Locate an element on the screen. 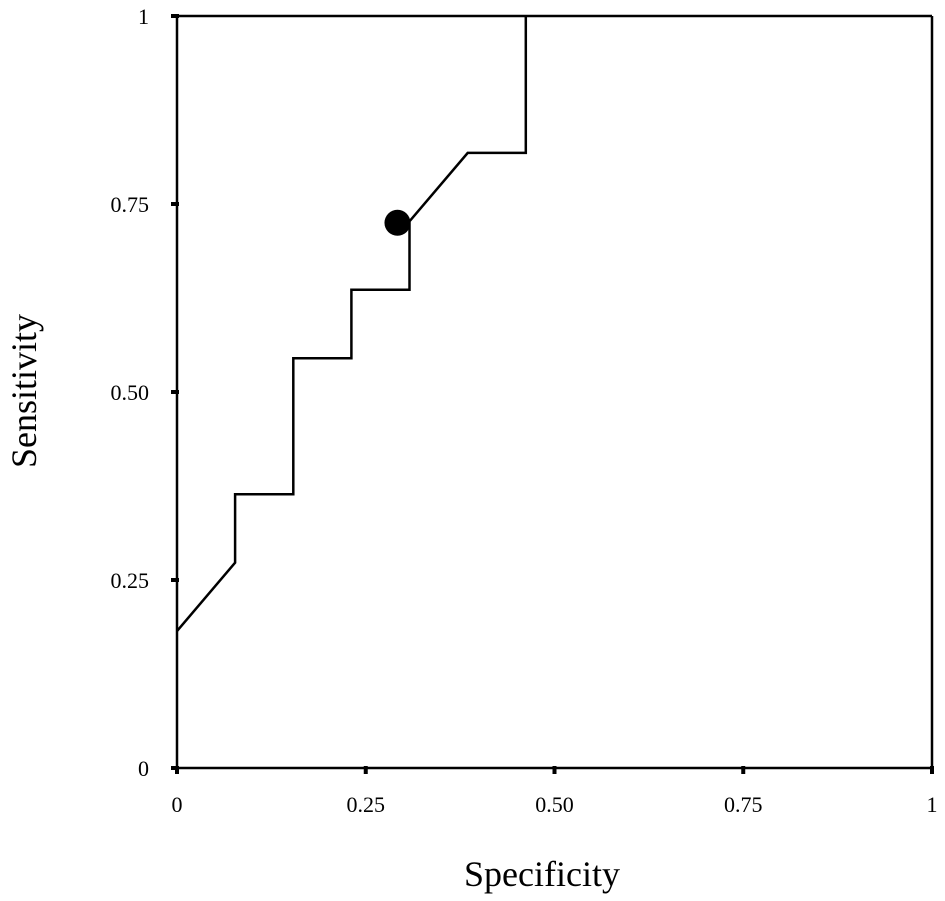 The width and height of the screenshot is (945, 901). x-tick-label: 0.25 is located at coordinates (366, 804).